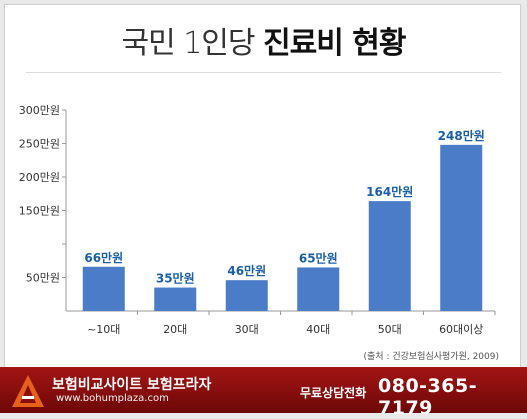 The width and height of the screenshot is (527, 419). I want to click on y-tick-label: 200만원, so click(39, 177).